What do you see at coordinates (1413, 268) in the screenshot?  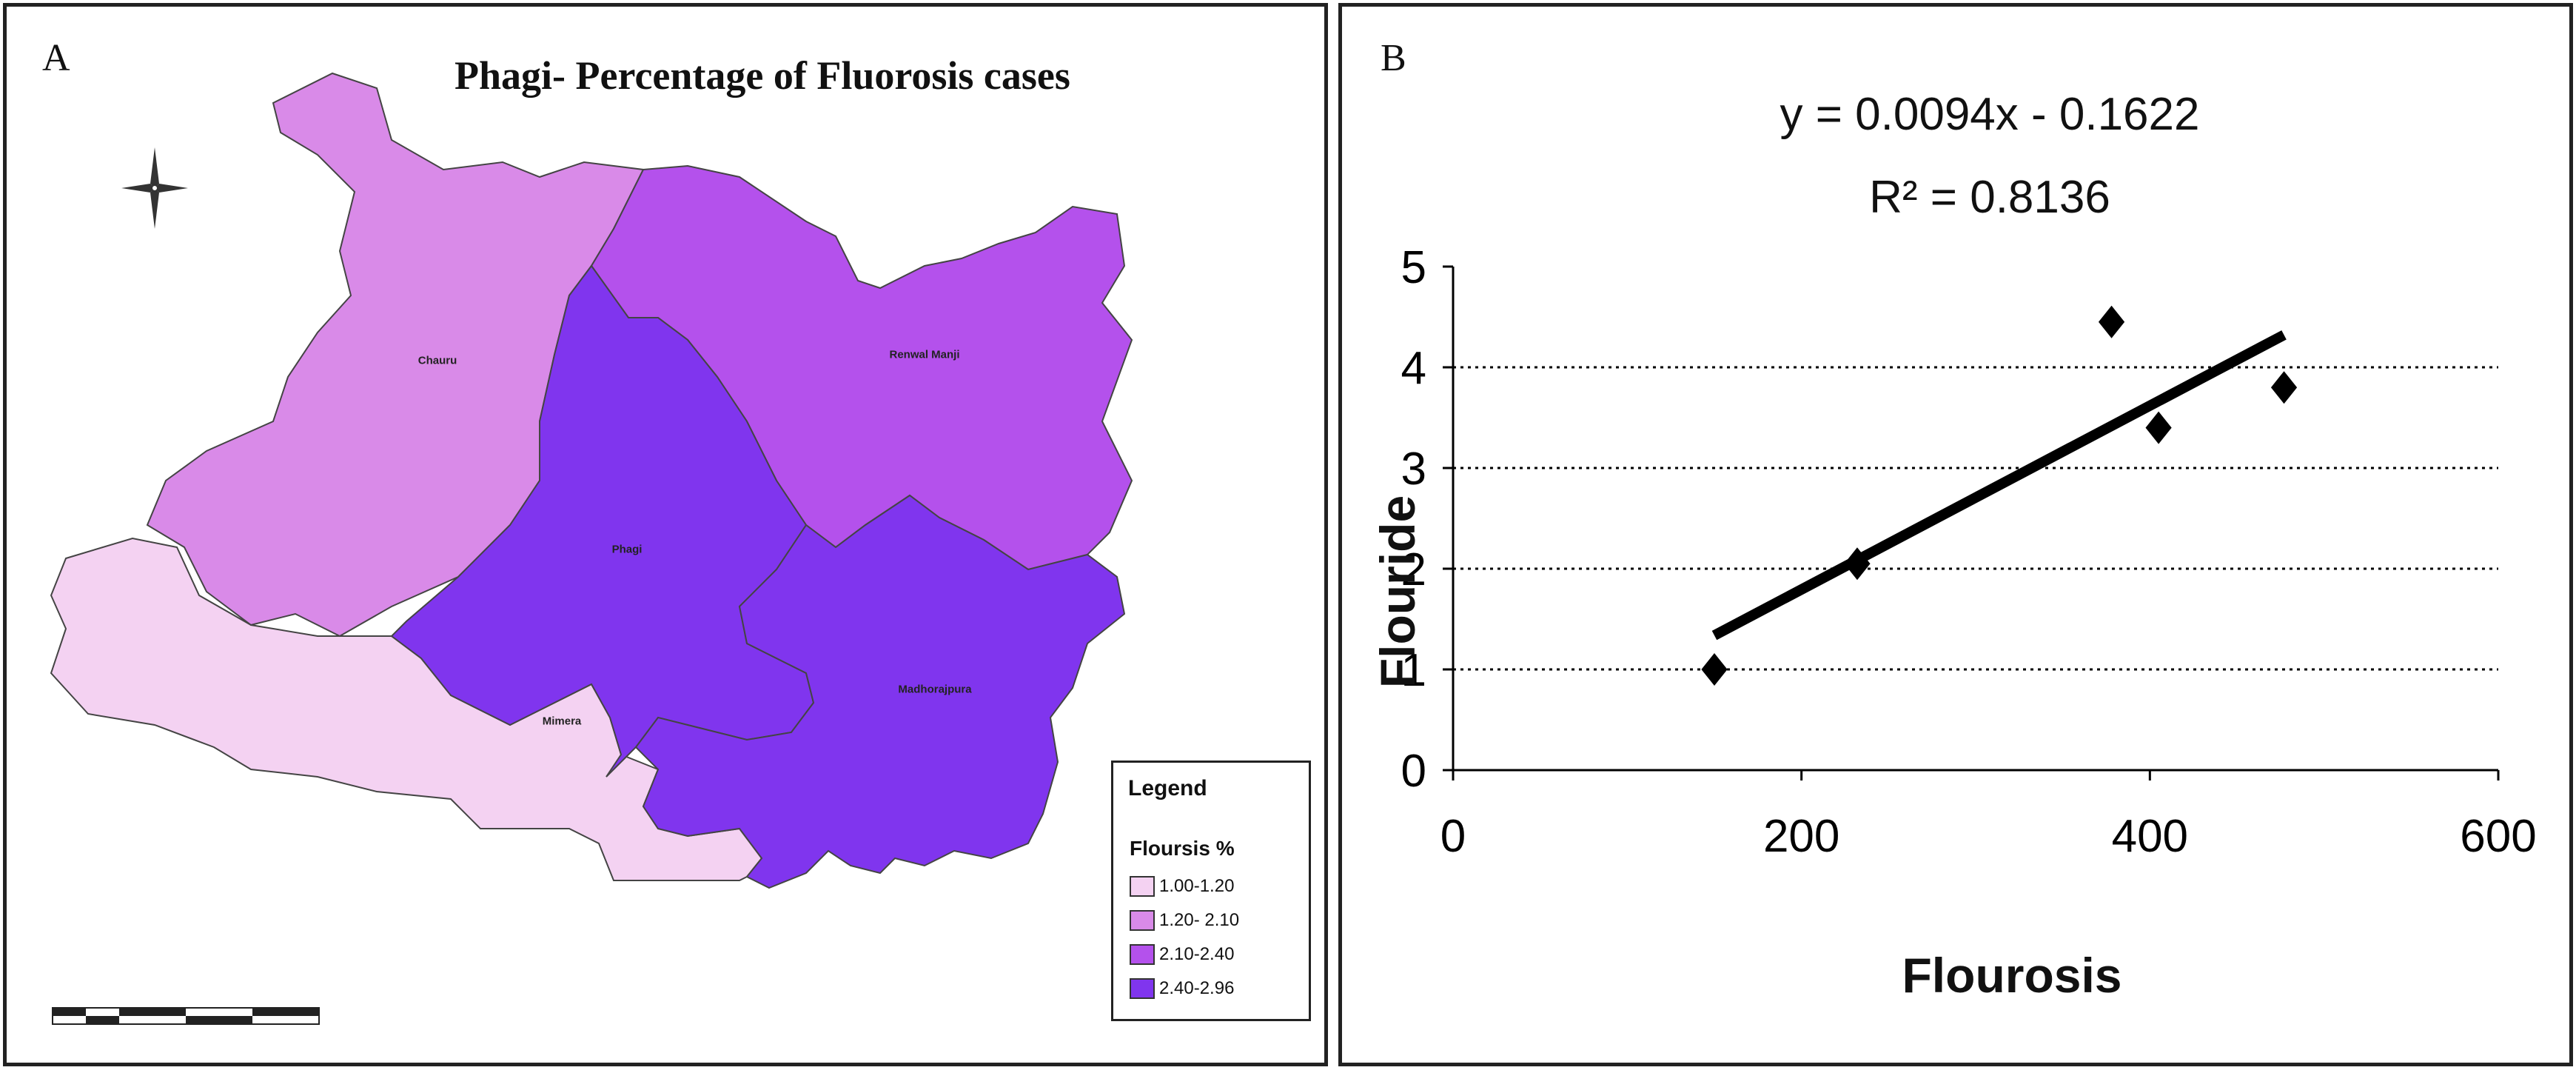 I see `y-tick-label: 5` at bounding box center [1413, 268].